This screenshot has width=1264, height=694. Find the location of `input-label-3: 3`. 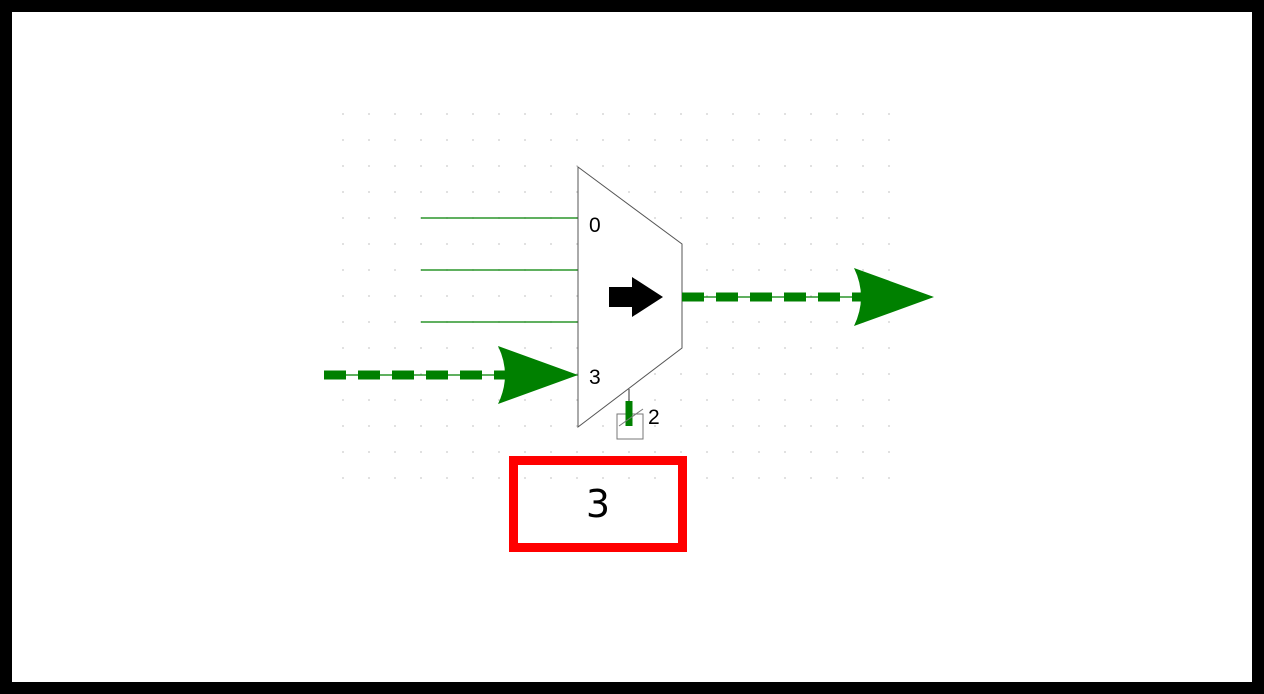

input-label-3: 3 is located at coordinates (595, 377).